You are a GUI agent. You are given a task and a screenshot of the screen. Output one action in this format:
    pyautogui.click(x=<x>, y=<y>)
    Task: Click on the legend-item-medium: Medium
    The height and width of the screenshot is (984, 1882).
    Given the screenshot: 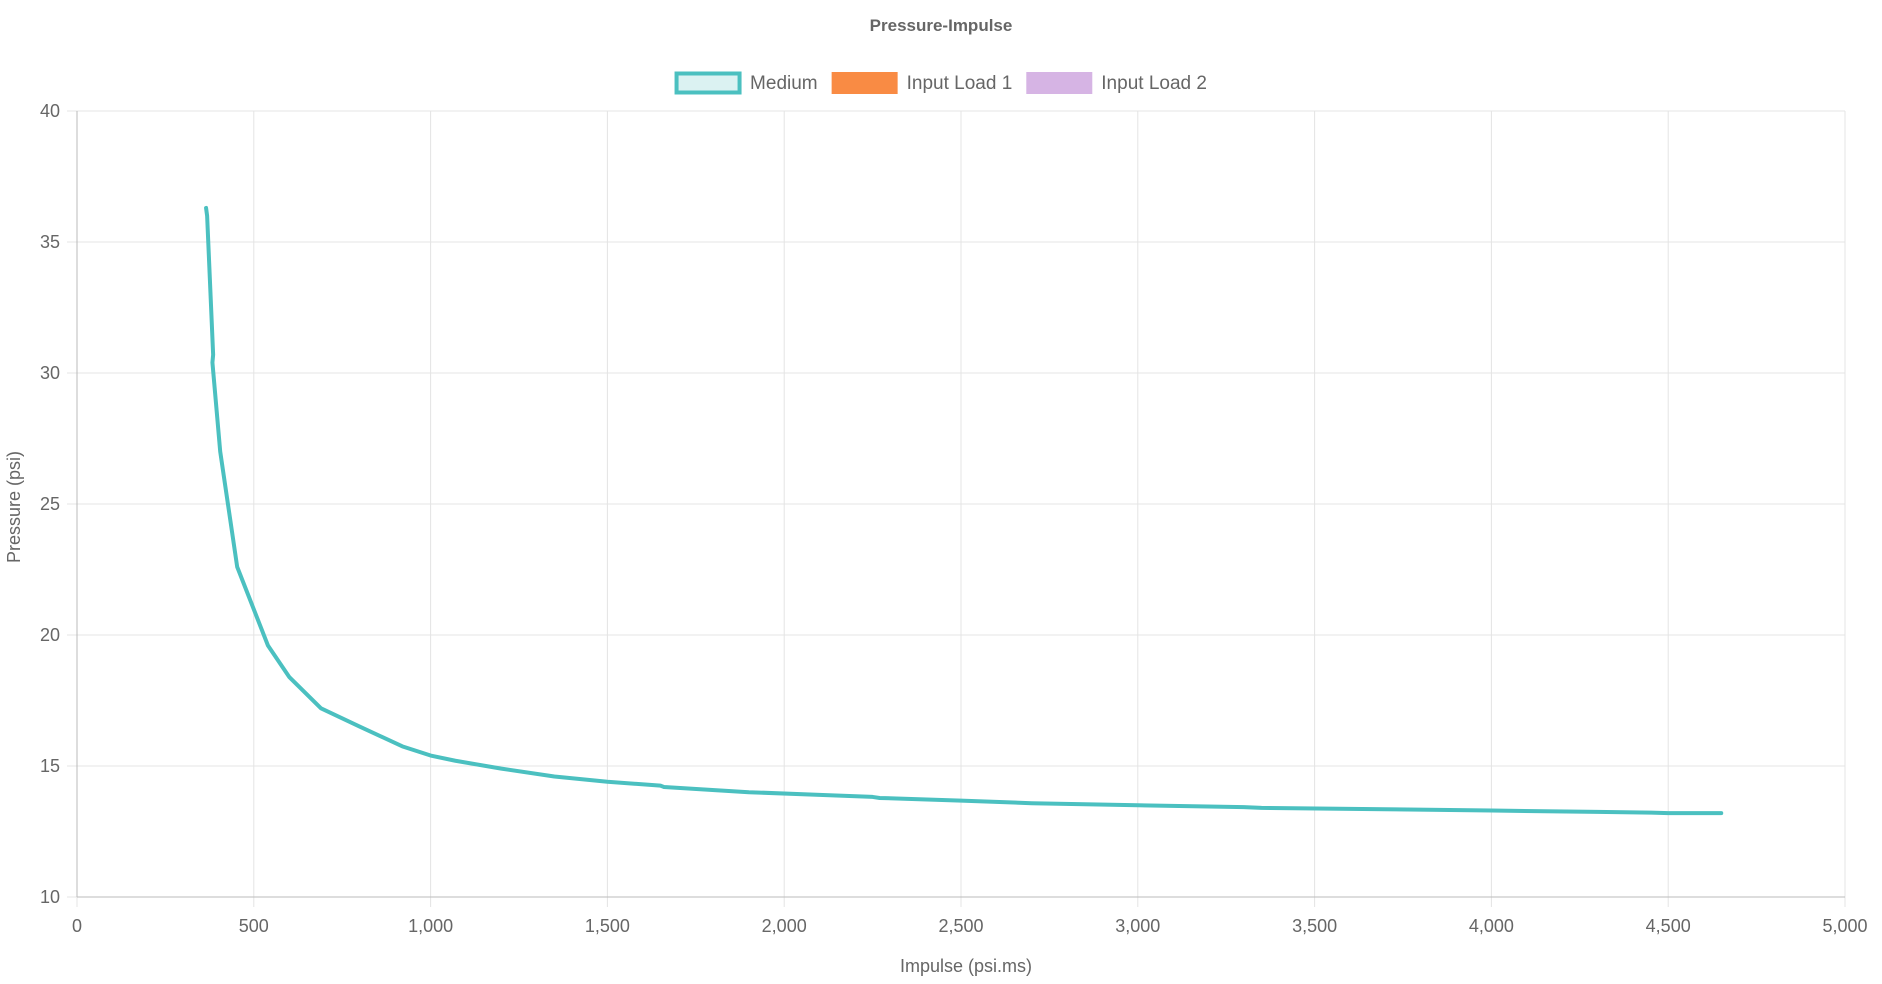 What is the action you would take?
    pyautogui.click(x=746, y=83)
    